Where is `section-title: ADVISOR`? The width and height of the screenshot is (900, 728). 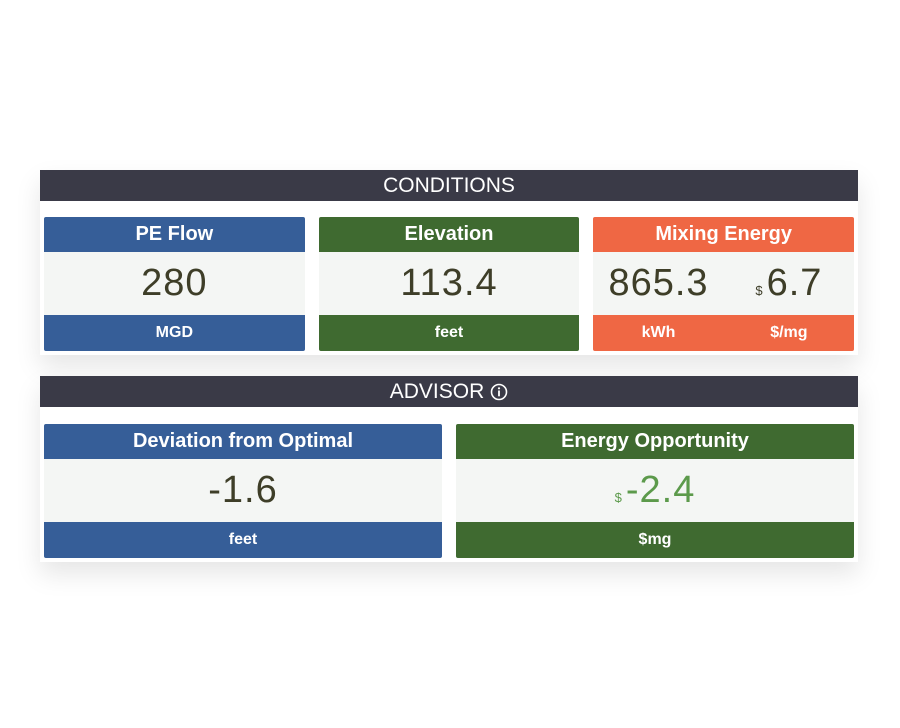
section-title: ADVISOR is located at coordinates (437, 391).